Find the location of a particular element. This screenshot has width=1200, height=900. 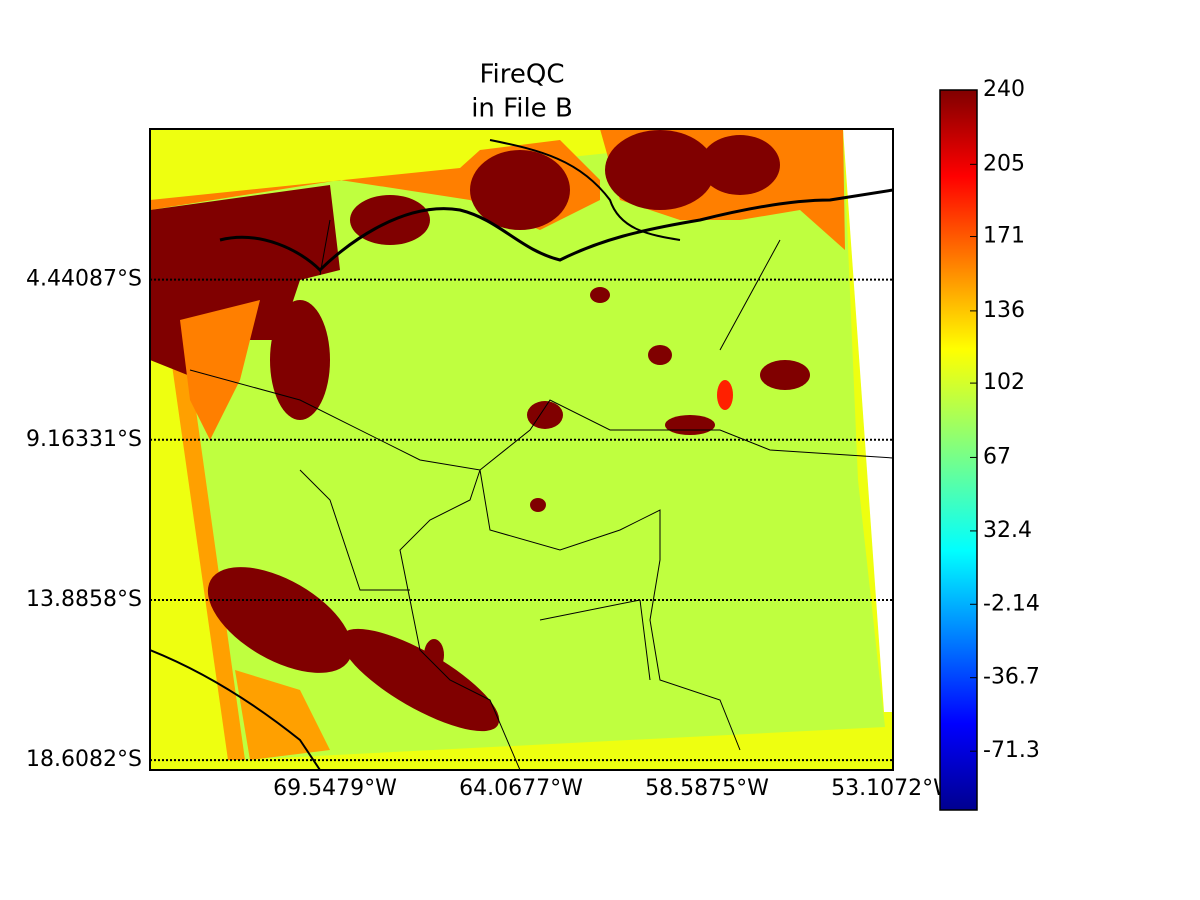

colorbar-tick-label: -71.3 is located at coordinates (1011, 750).